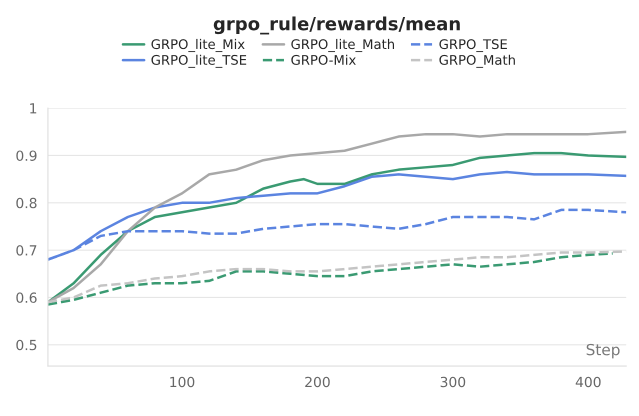 The height and width of the screenshot is (416, 639). What do you see at coordinates (182, 382) in the screenshot?
I see `x-tick-label: 100` at bounding box center [182, 382].